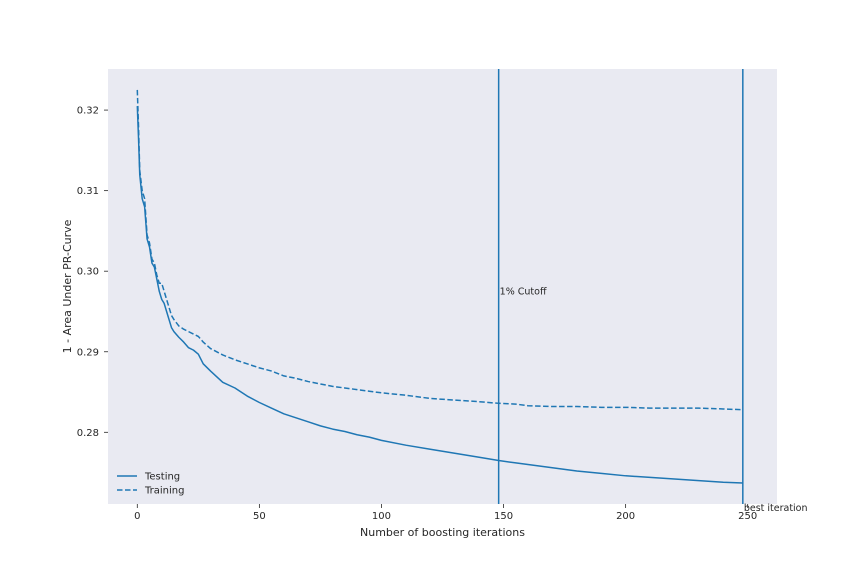  Describe the element at coordinates (503, 516) in the screenshot. I see `x-tick-label: 150` at that location.